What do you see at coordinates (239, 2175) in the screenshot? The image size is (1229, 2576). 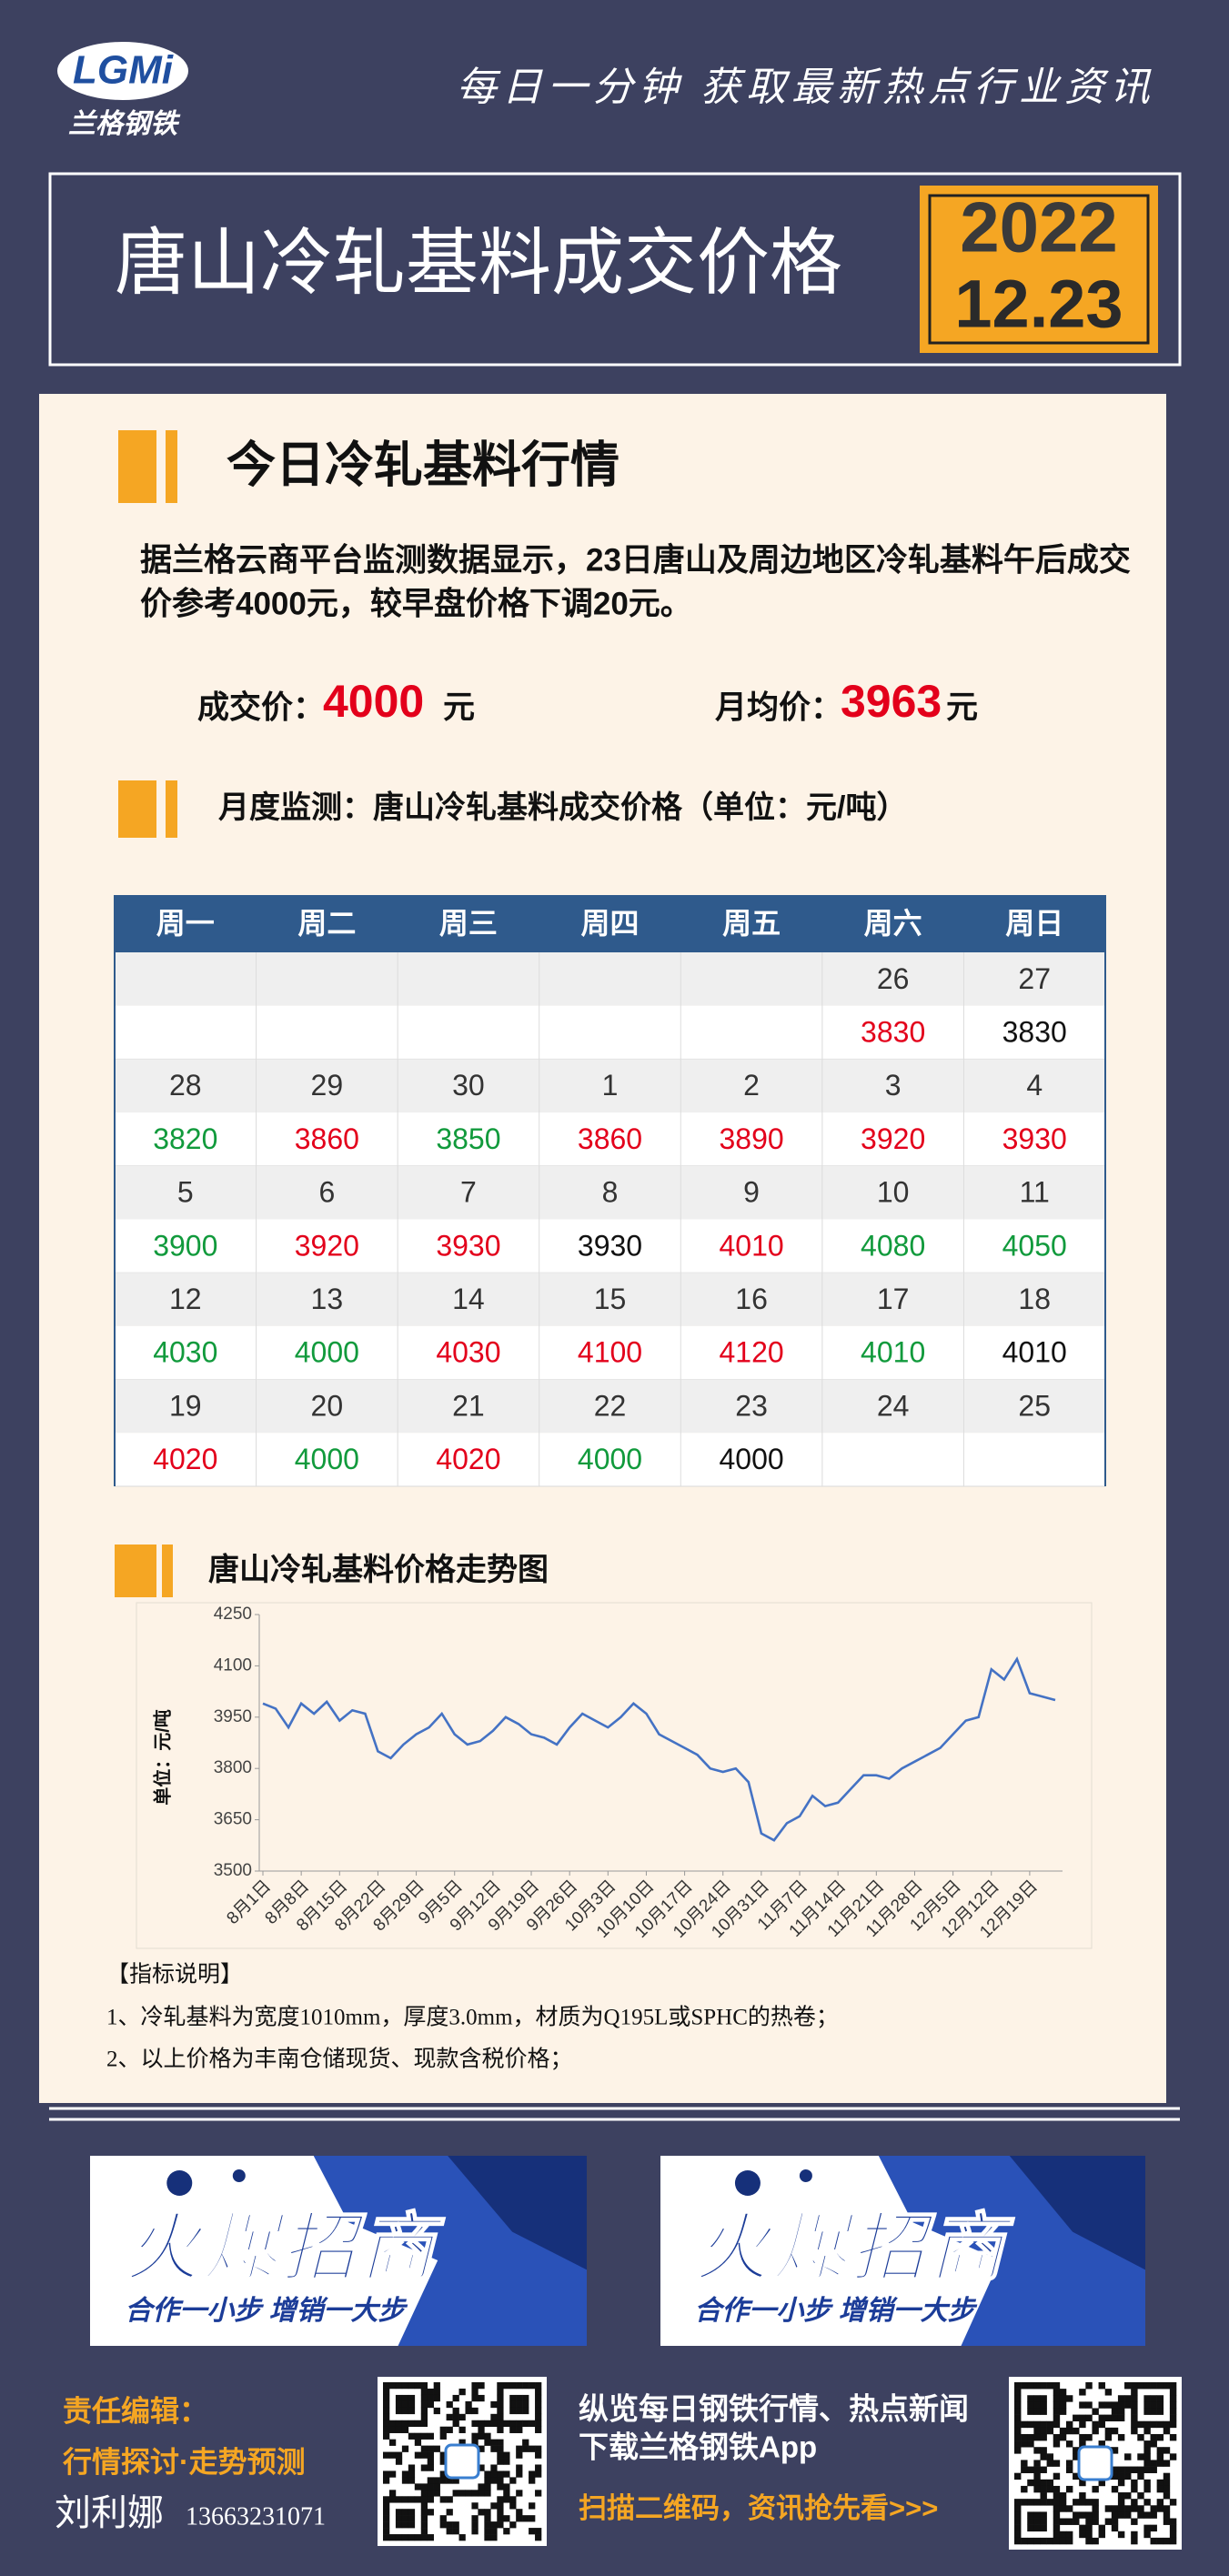 I see `ad-splash` at bounding box center [239, 2175].